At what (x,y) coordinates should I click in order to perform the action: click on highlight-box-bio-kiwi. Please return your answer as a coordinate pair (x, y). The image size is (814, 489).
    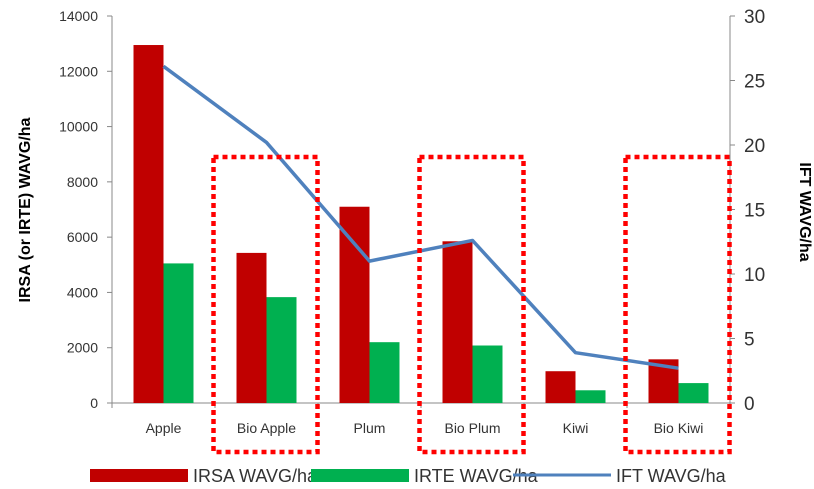
    Looking at the image, I should click on (677, 304).